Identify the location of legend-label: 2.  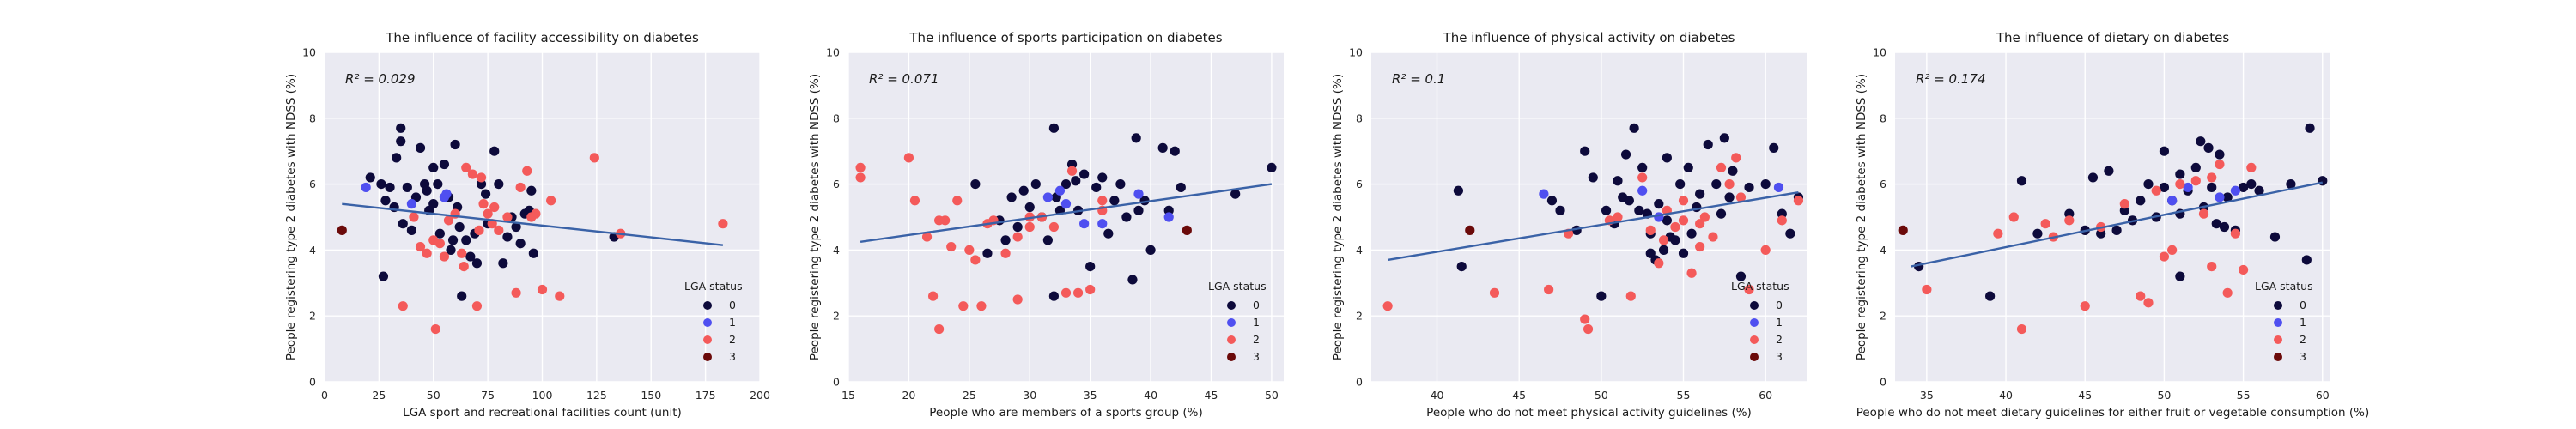
(1779, 339).